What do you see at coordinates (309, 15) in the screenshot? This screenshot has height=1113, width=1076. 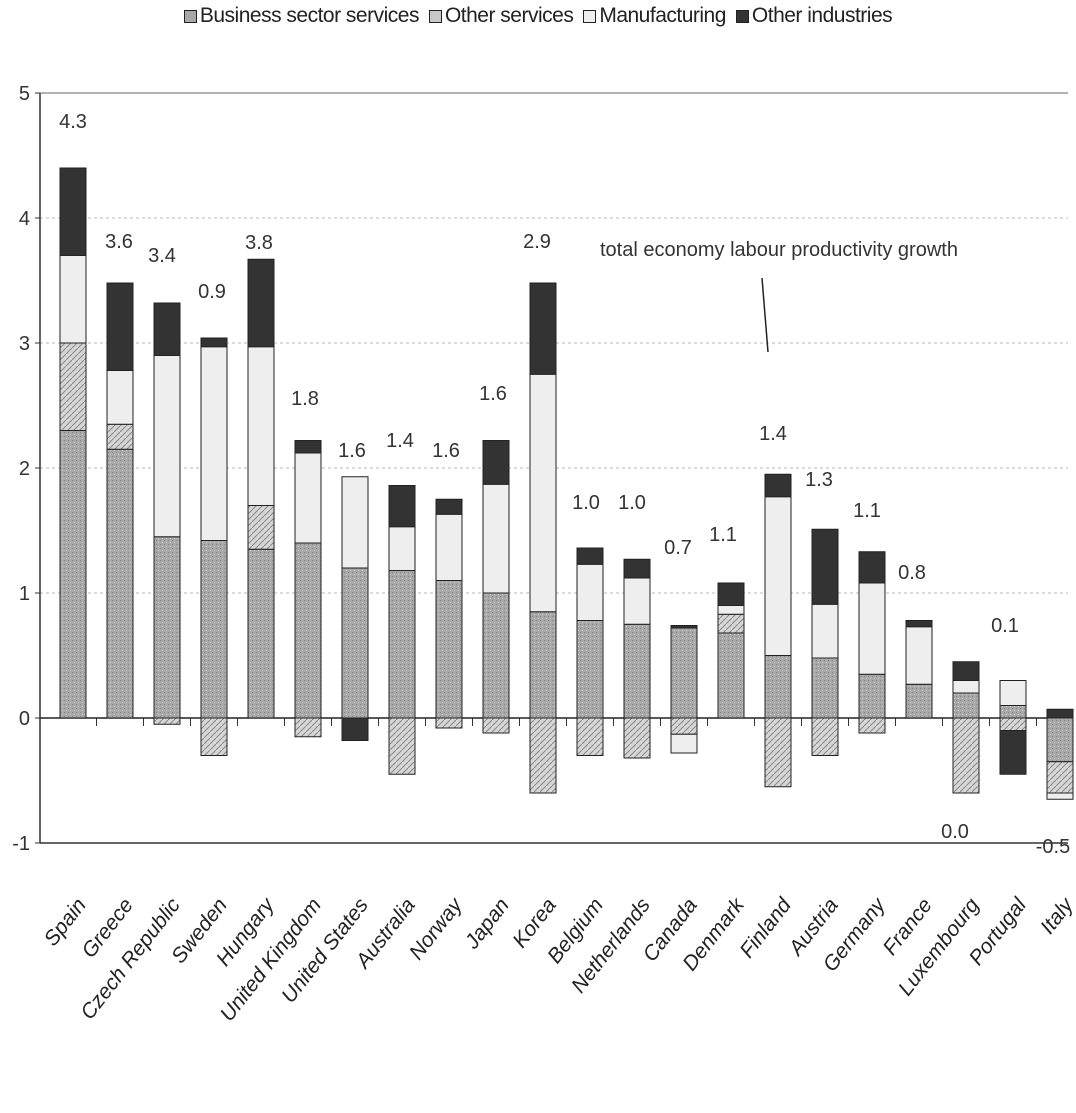 I see `legend-label: Business sector services` at bounding box center [309, 15].